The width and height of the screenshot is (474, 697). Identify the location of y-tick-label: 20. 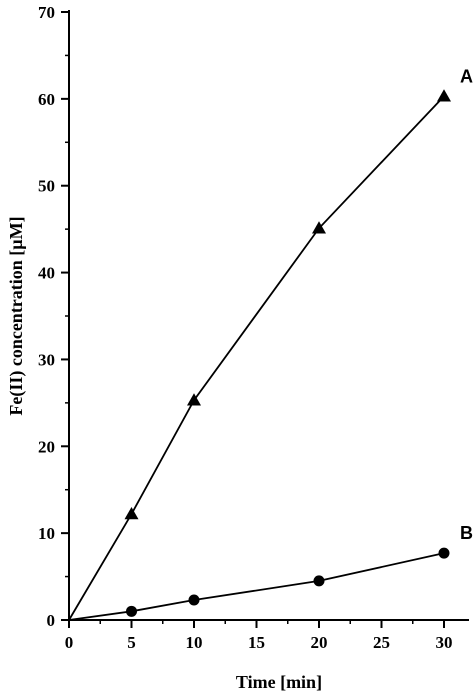
(46, 446).